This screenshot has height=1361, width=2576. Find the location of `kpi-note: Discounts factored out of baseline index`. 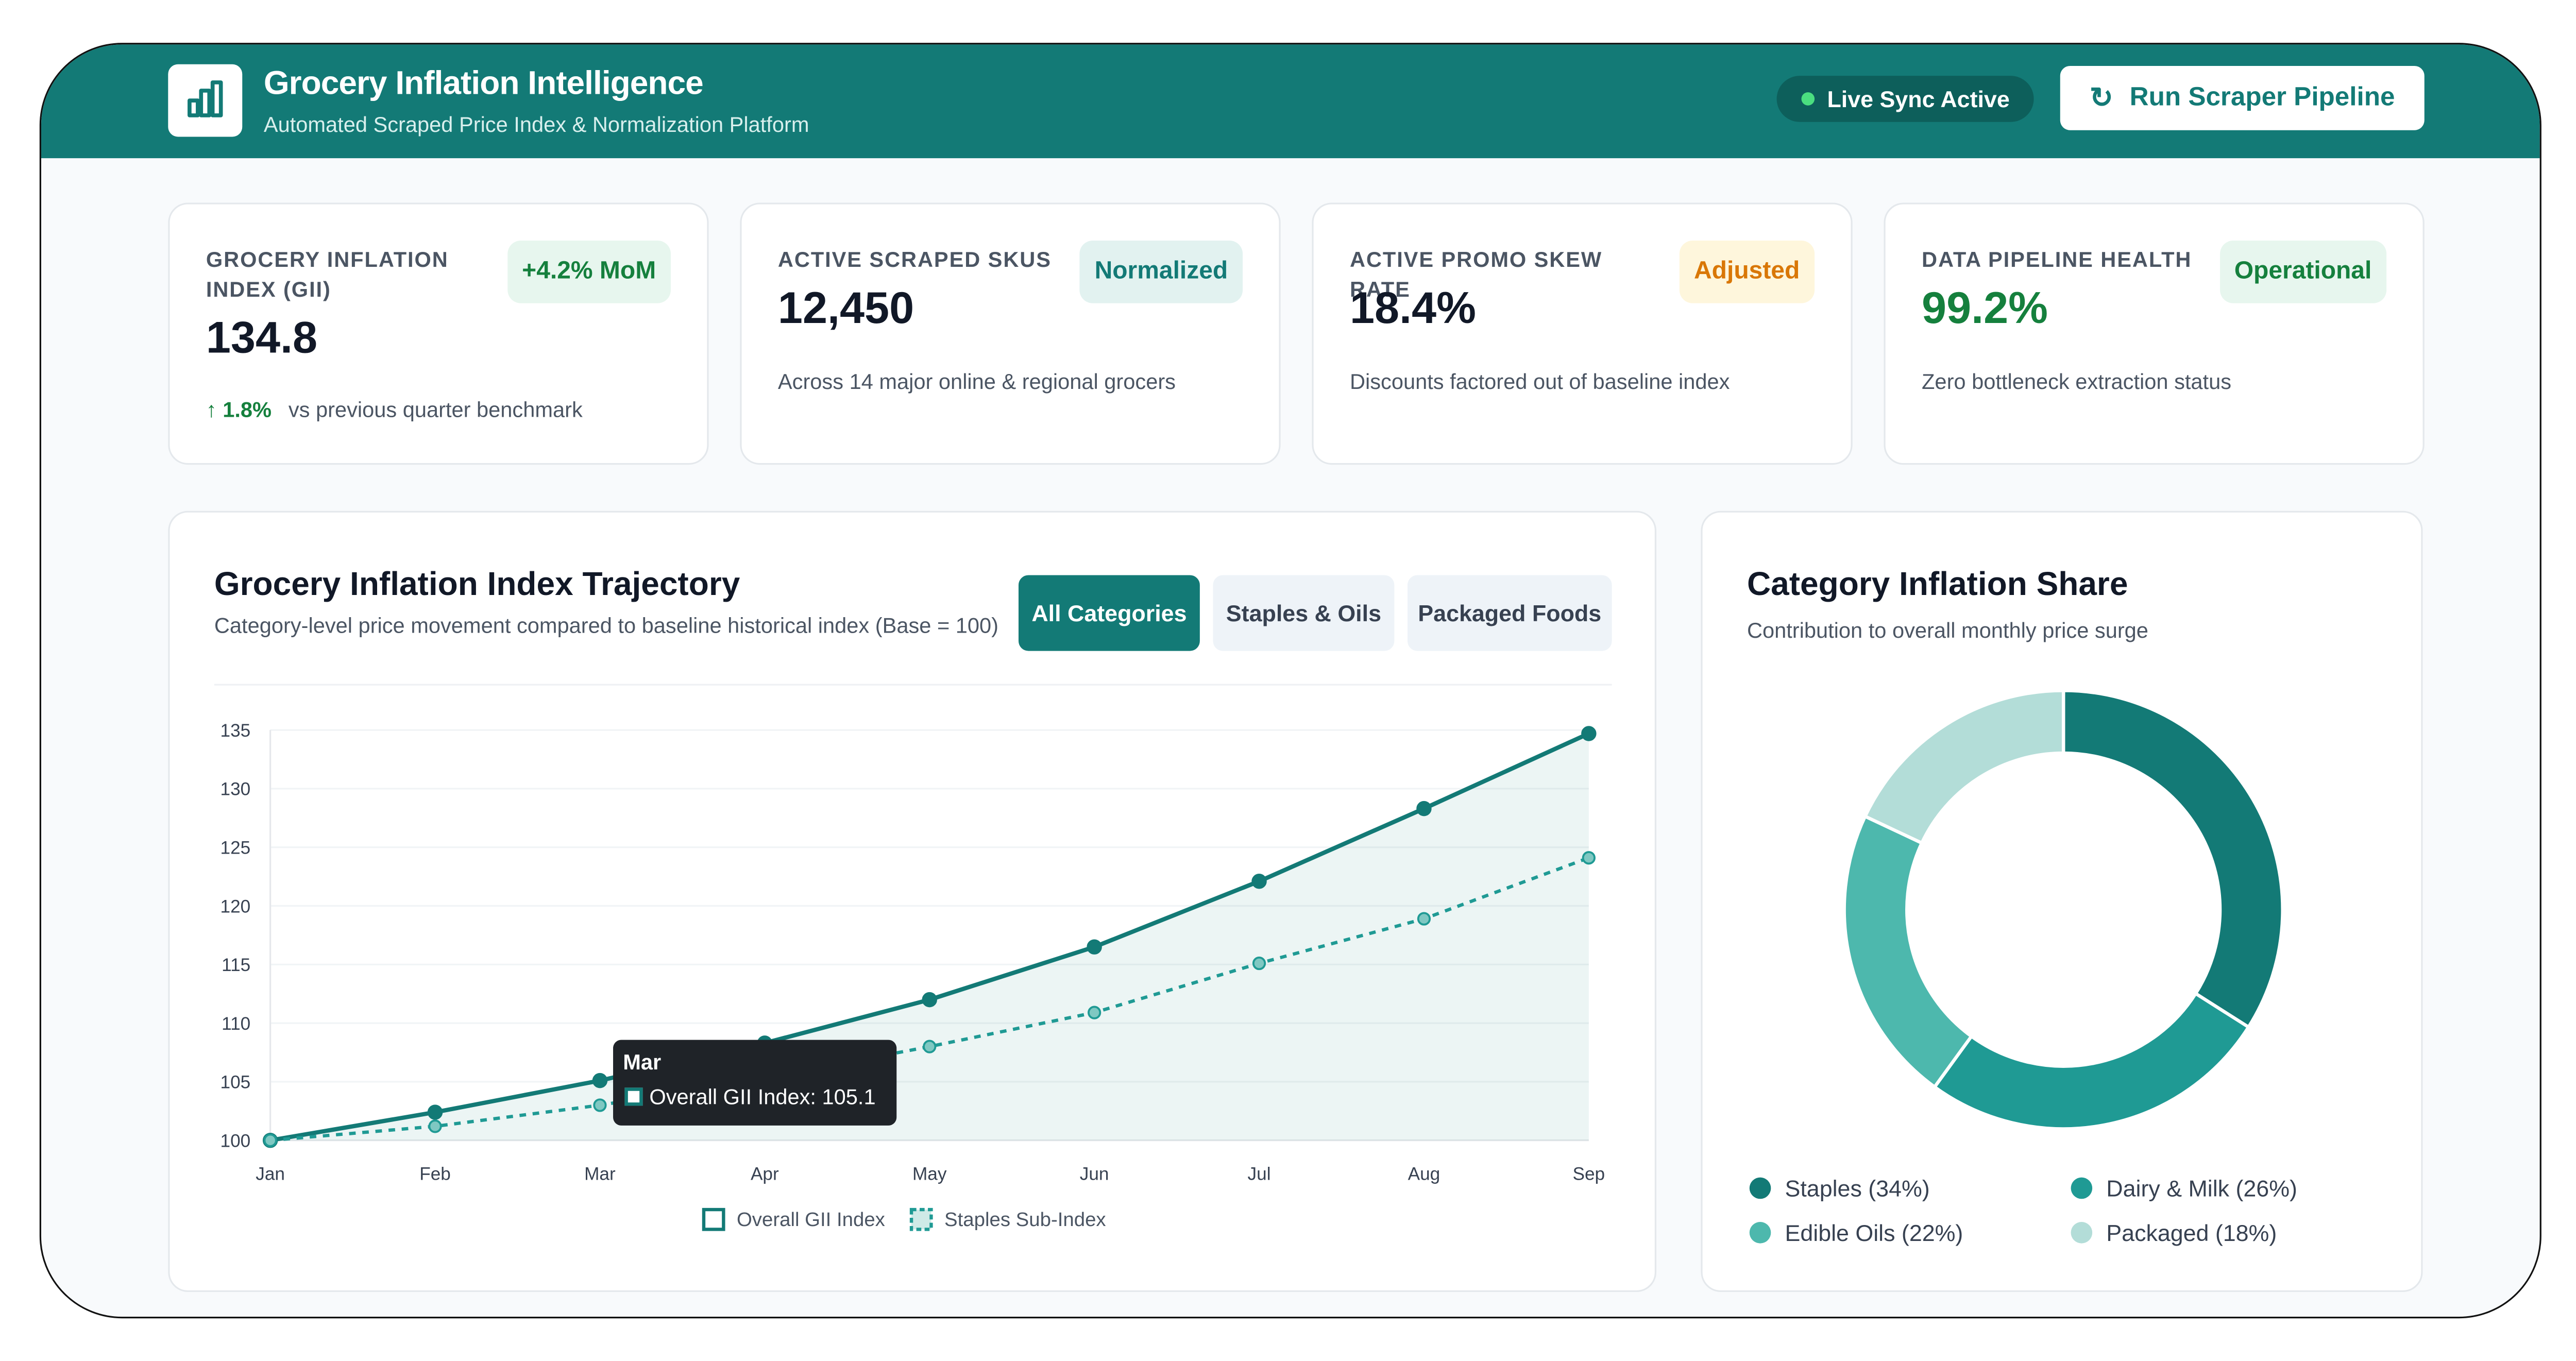

kpi-note: Discounts factored out of baseline index is located at coordinates (1539, 381).